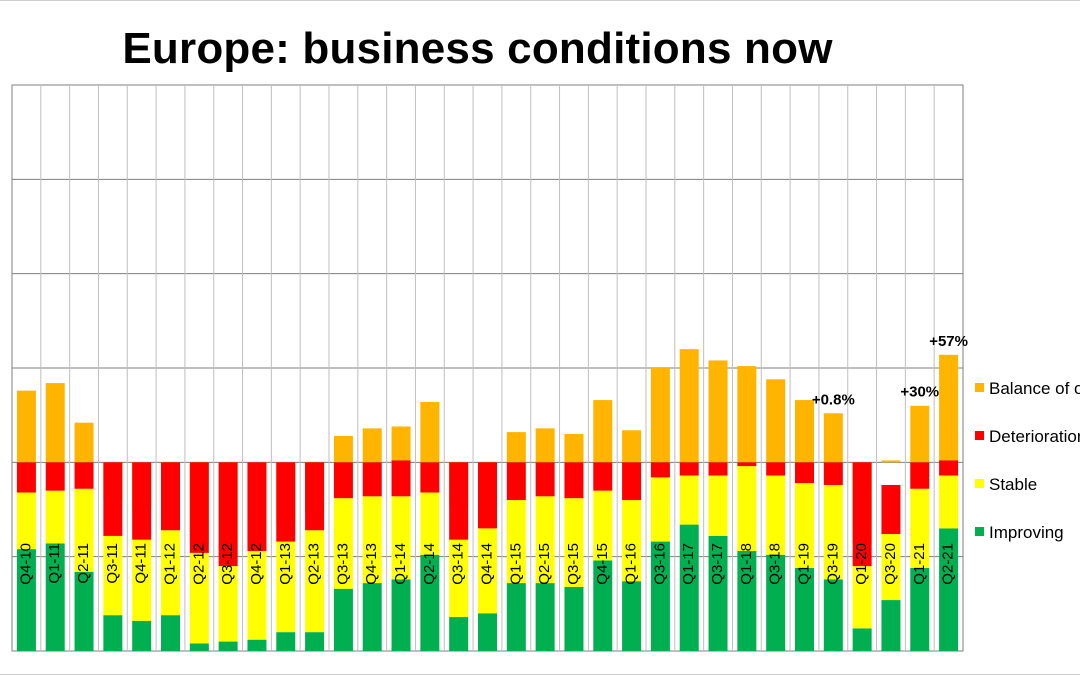  What do you see at coordinates (83, 563) in the screenshot?
I see `x-tick-label: Q2-11` at bounding box center [83, 563].